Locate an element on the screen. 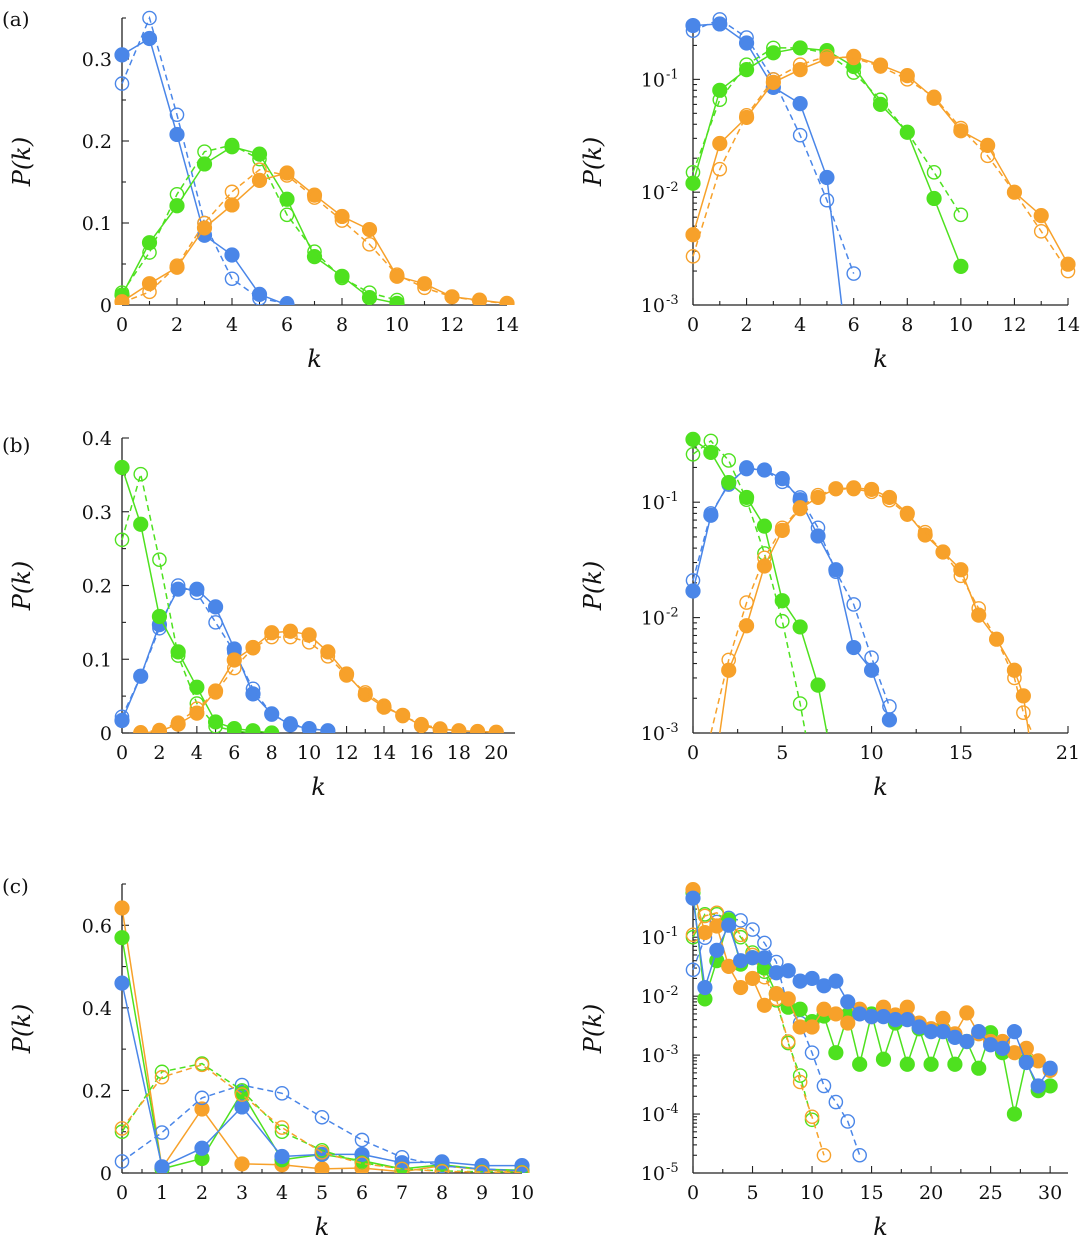 The image size is (1085, 1252). x-tick-label: 5 is located at coordinates (322, 1193).